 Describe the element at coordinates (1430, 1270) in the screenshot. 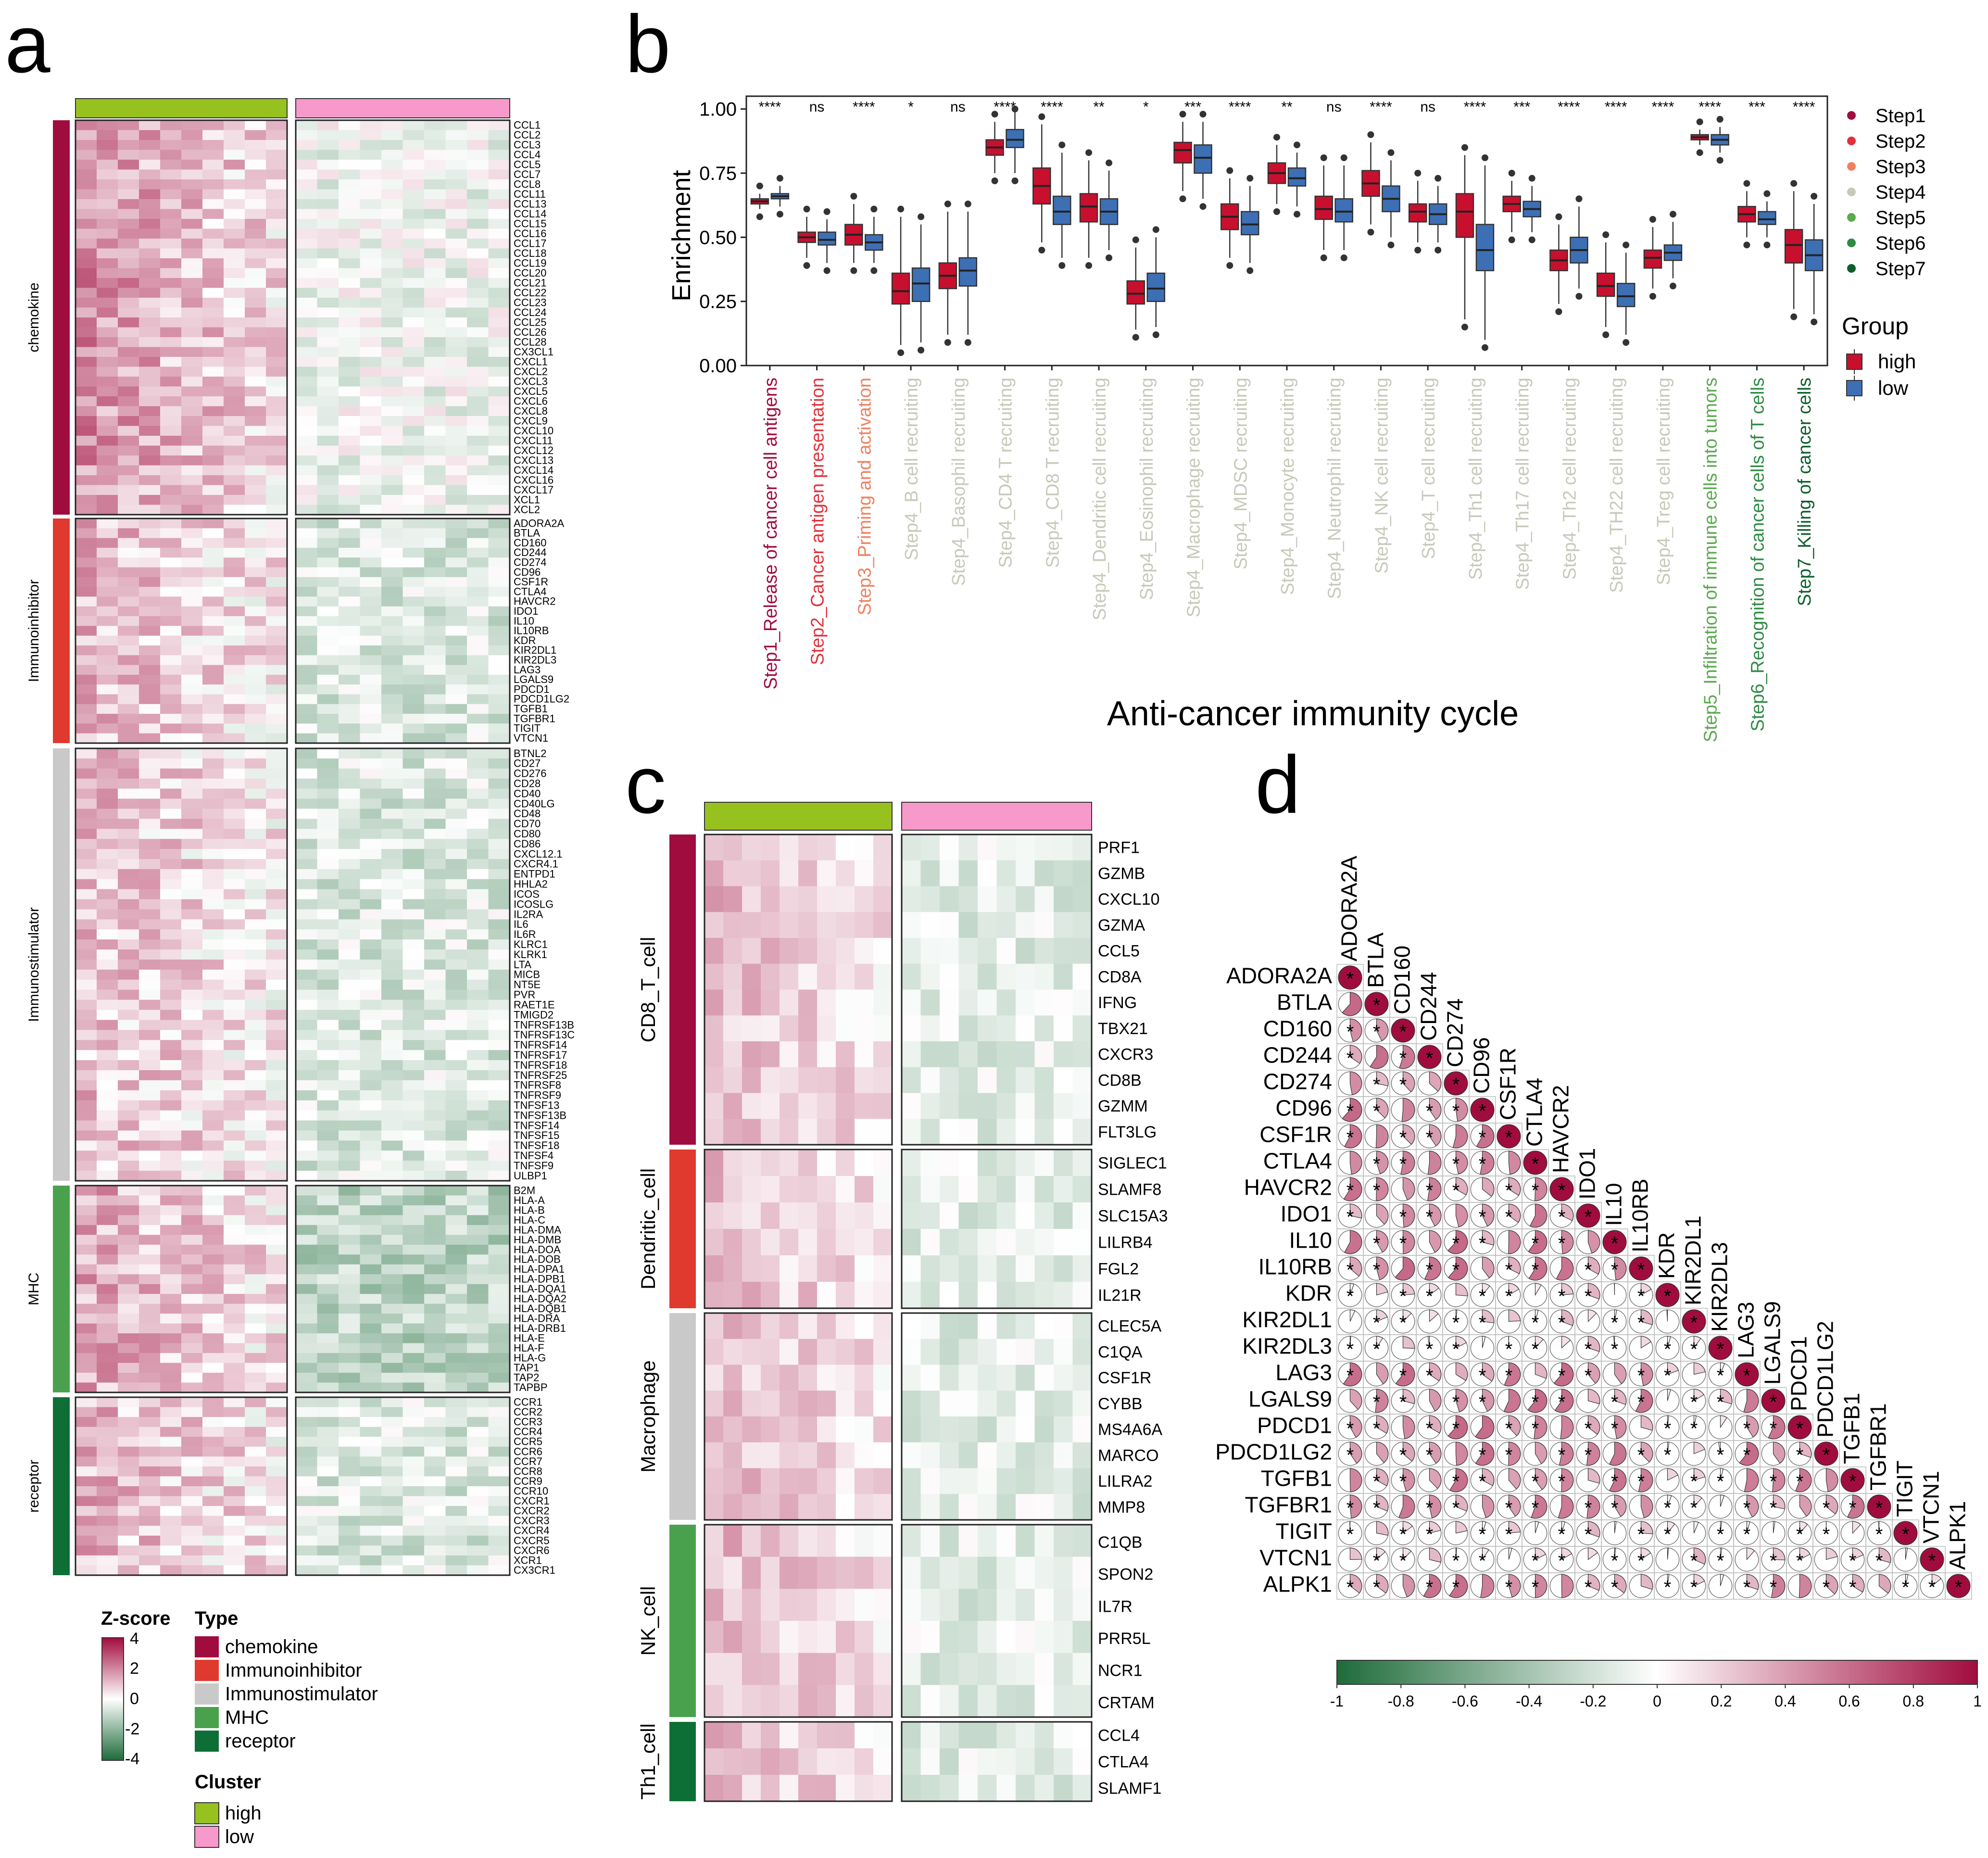

I see `significance-star: *` at that location.